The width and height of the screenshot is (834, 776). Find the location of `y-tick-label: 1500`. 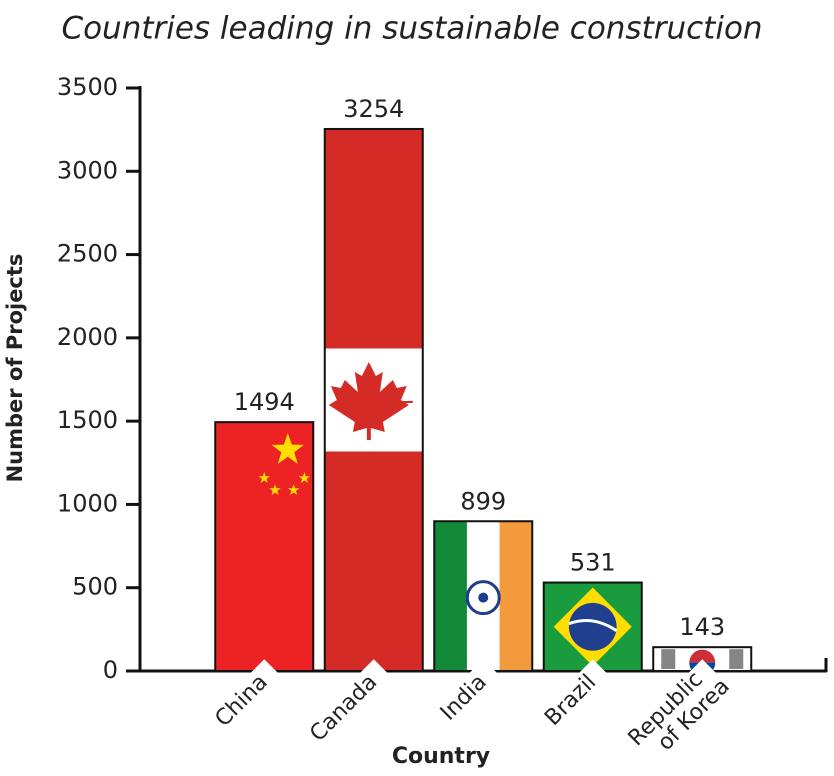

y-tick-label: 1500 is located at coordinates (87, 420).